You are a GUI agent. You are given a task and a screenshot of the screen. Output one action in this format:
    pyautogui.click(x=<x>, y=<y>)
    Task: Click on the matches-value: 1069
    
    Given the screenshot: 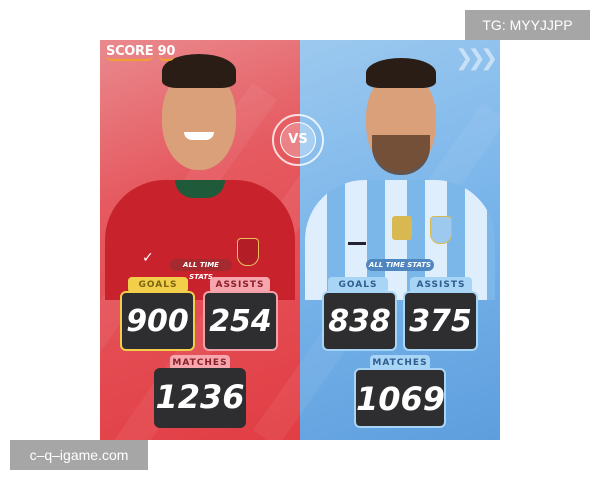 What is the action you would take?
    pyautogui.click(x=400, y=398)
    